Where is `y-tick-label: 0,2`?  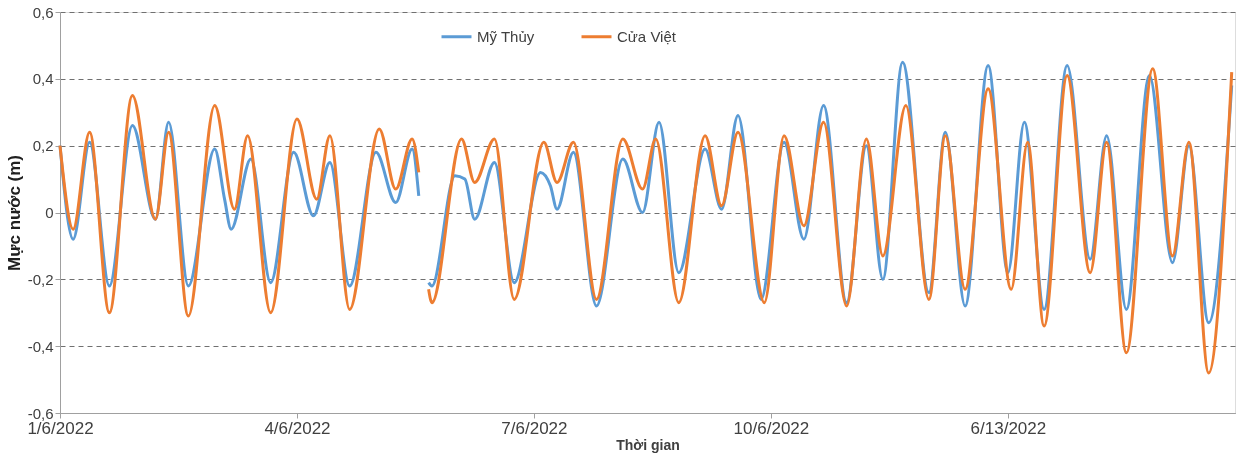
y-tick-label: 0,2 is located at coordinates (43, 146).